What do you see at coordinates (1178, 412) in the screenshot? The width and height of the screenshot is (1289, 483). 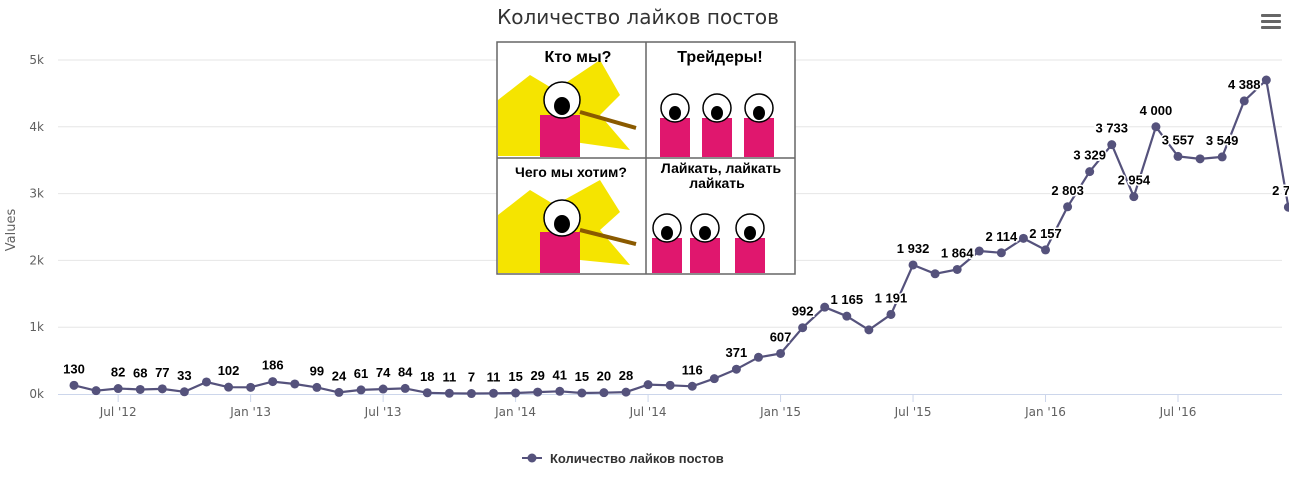 I see `x-tick-label: Jul '16` at bounding box center [1178, 412].